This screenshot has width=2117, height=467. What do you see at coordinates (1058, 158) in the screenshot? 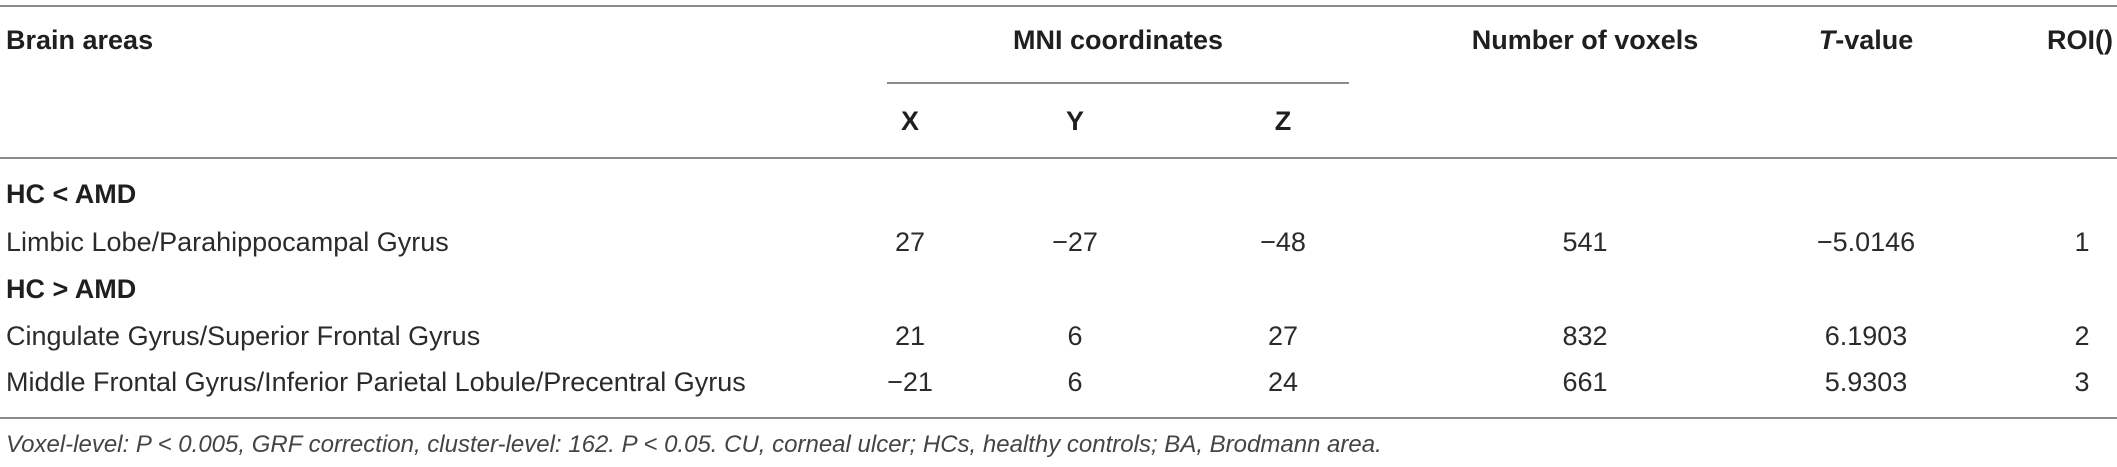
I see `header-bottom-rule` at bounding box center [1058, 158].